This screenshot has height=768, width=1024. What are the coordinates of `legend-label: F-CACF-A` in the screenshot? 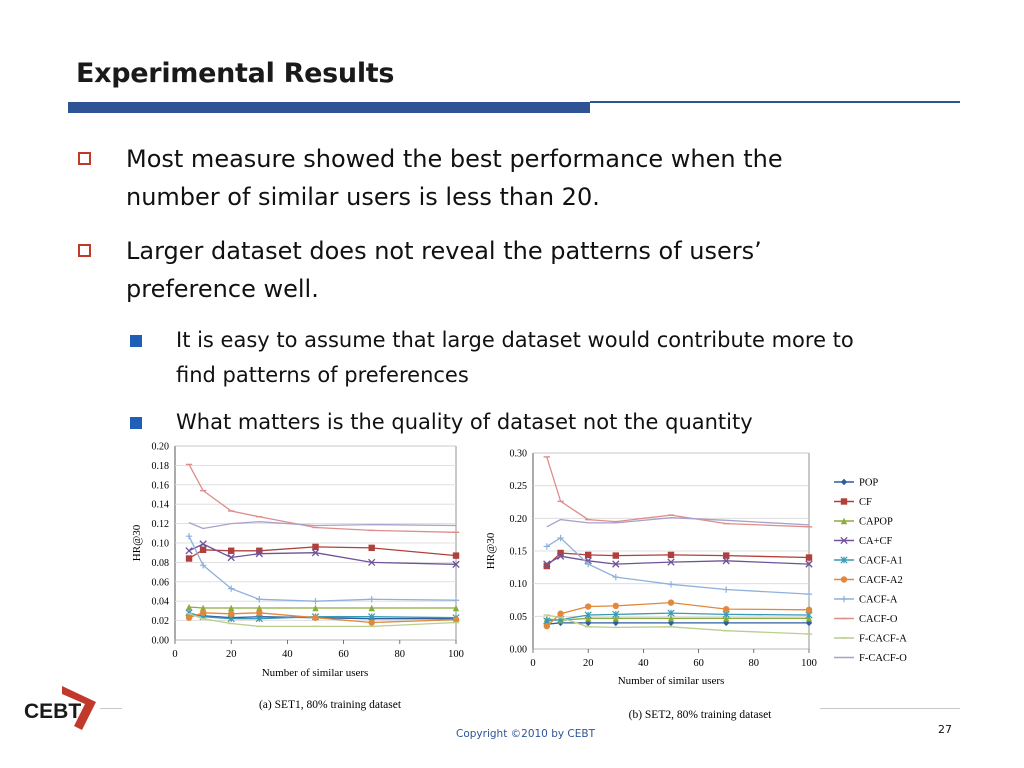 It's located at (883, 639).